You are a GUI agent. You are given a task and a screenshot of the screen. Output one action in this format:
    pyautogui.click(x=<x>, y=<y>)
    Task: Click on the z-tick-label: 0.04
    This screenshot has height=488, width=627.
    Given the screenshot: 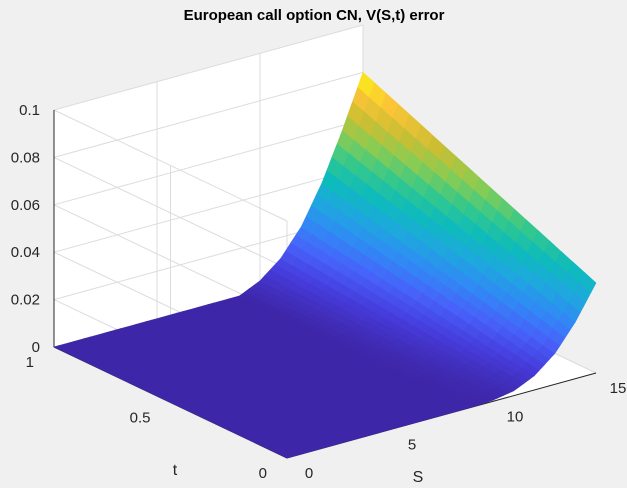 What is the action you would take?
    pyautogui.click(x=25, y=252)
    